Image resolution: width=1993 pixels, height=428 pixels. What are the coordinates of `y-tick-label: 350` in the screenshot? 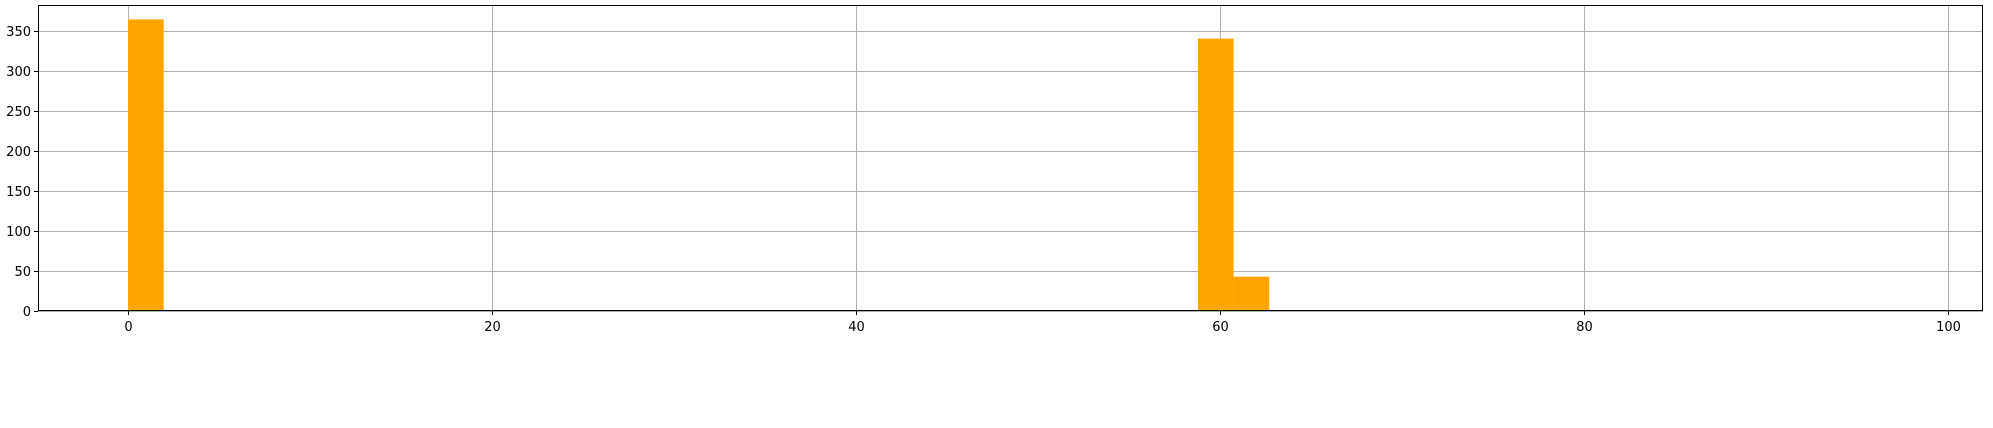 It's located at (18, 32).